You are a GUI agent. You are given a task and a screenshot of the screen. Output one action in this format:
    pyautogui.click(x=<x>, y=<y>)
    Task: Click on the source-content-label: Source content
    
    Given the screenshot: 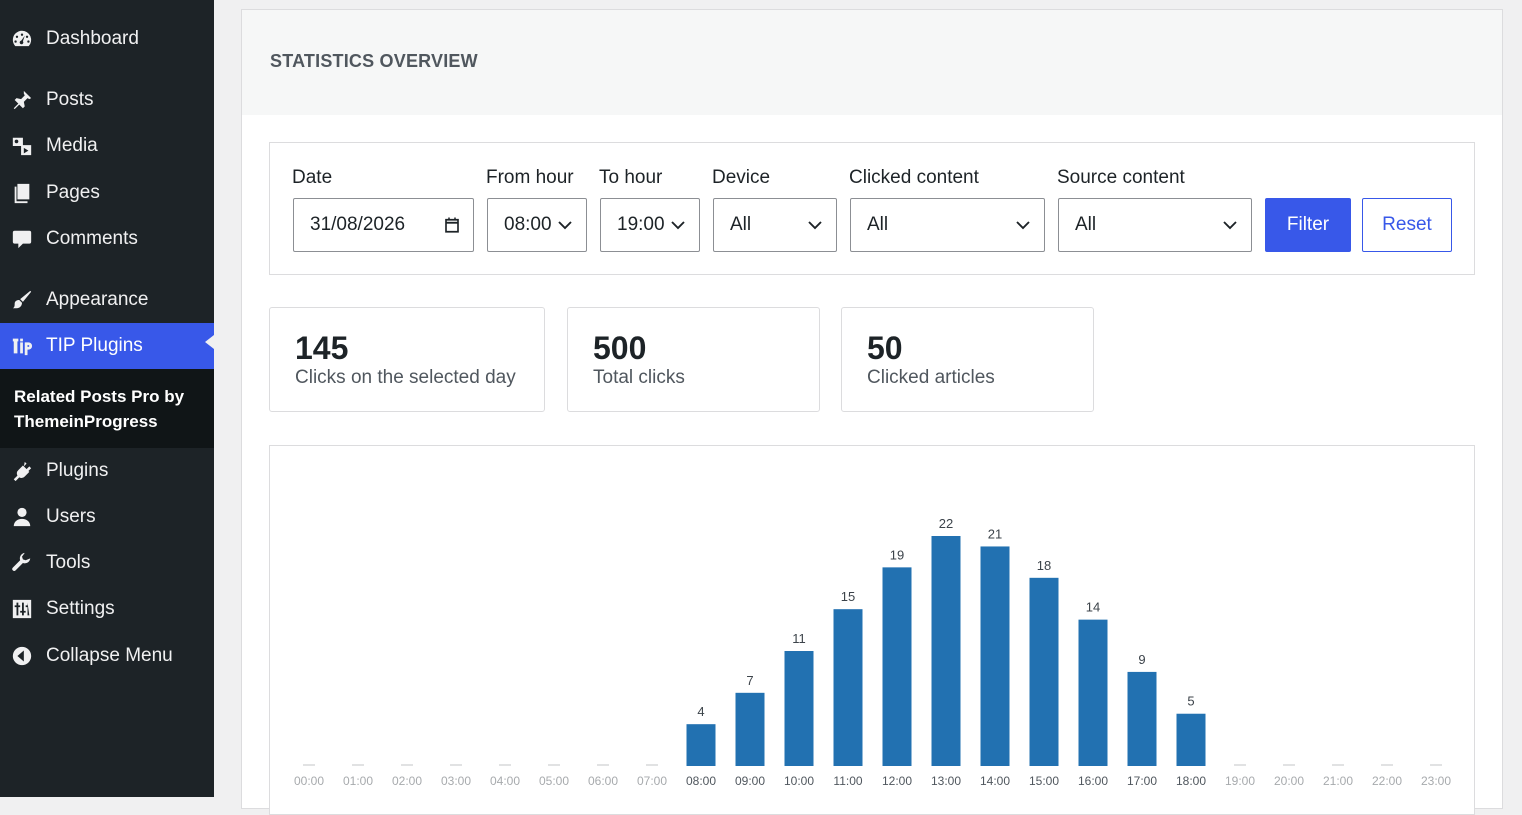 What is the action you would take?
    pyautogui.click(x=1121, y=177)
    